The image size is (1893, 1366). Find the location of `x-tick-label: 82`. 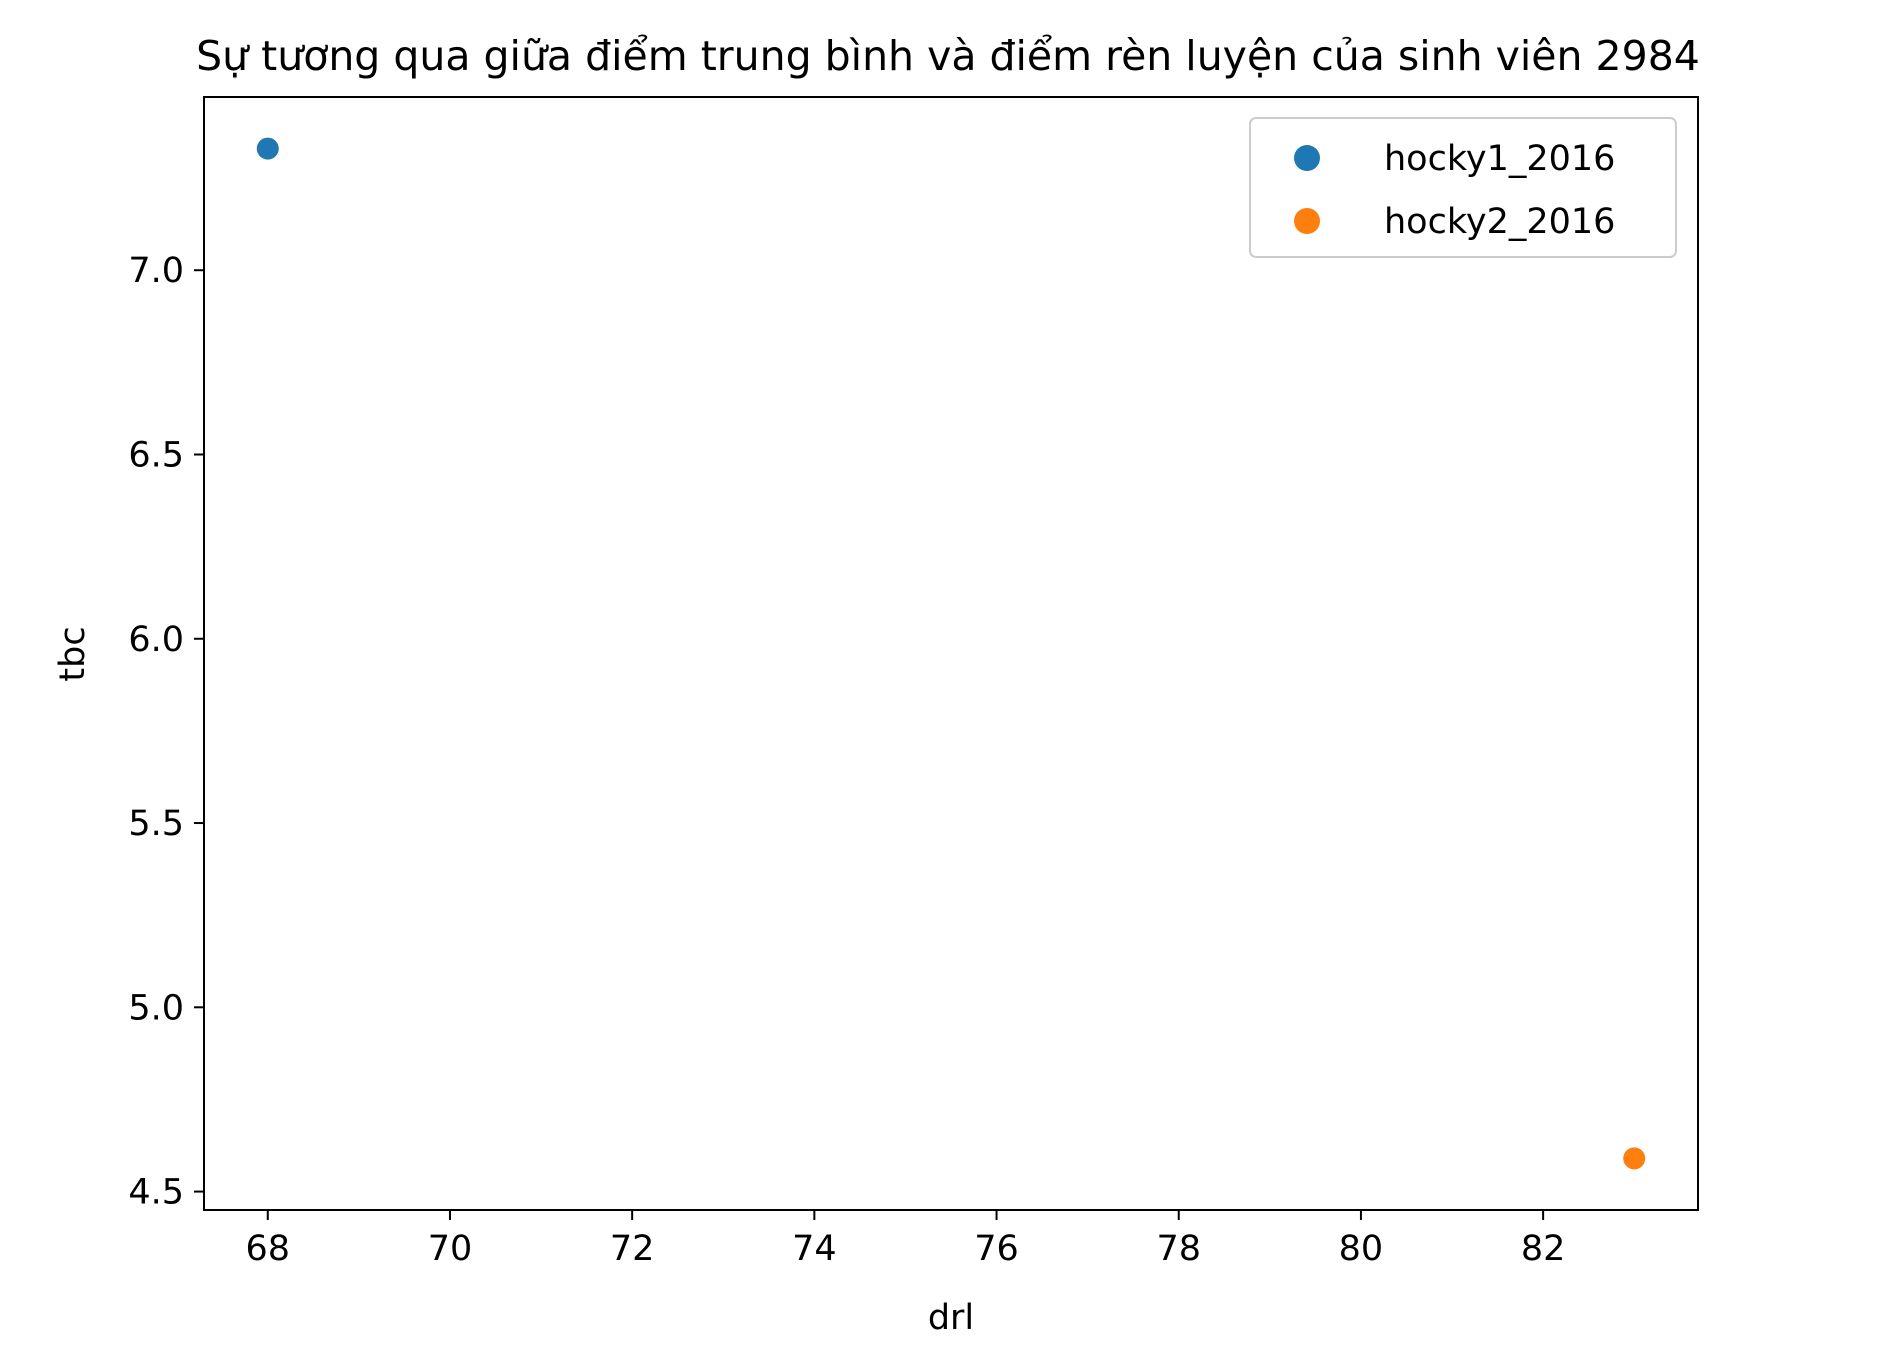

x-tick-label: 82 is located at coordinates (1543, 1249).